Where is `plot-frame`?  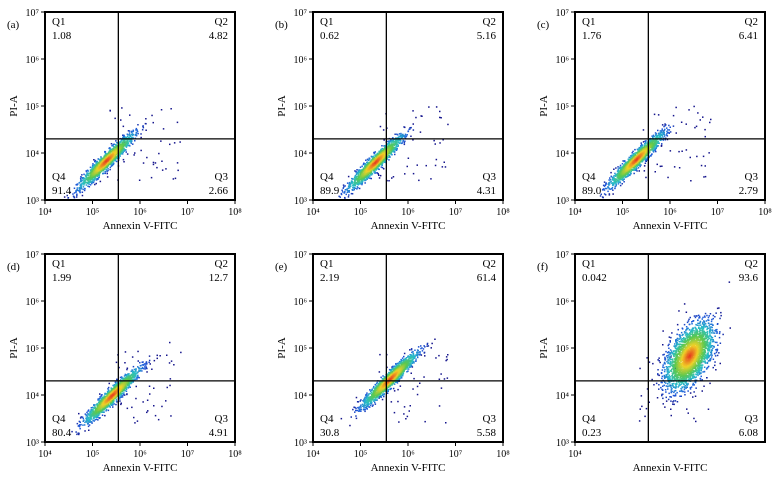
plot-frame is located at coordinates (670, 106).